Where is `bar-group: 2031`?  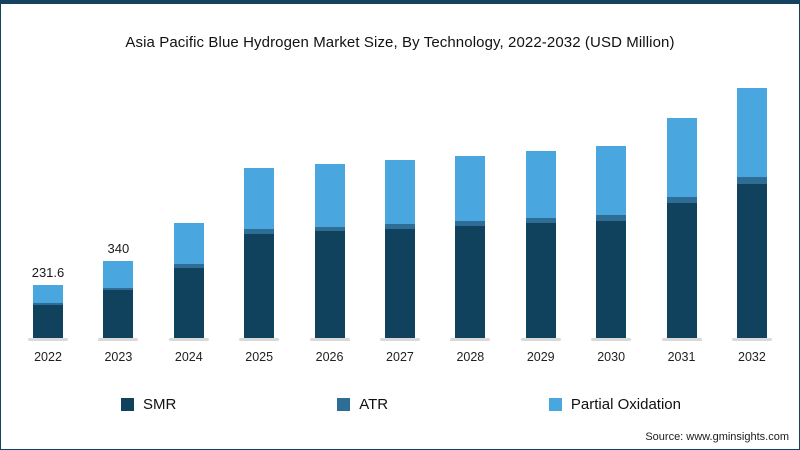 bar-group: 2031 is located at coordinates (682, 220).